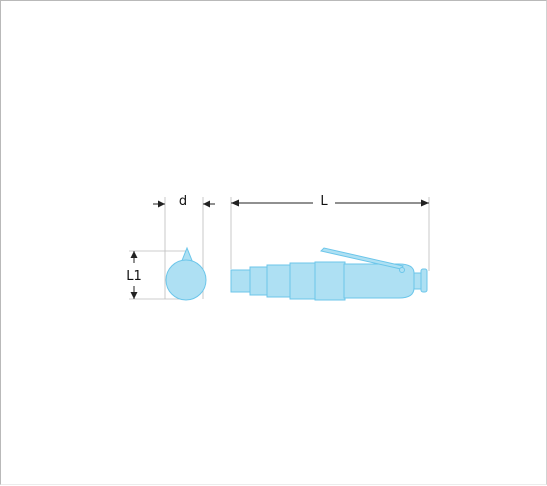  What do you see at coordinates (170, 247) in the screenshot?
I see `end-view: d L1` at bounding box center [170, 247].